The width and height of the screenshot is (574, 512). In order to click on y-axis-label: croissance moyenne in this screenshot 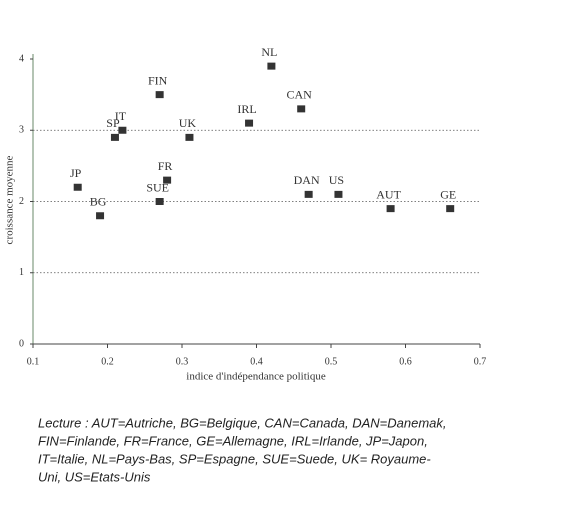, I will do `click(10, 199)`.